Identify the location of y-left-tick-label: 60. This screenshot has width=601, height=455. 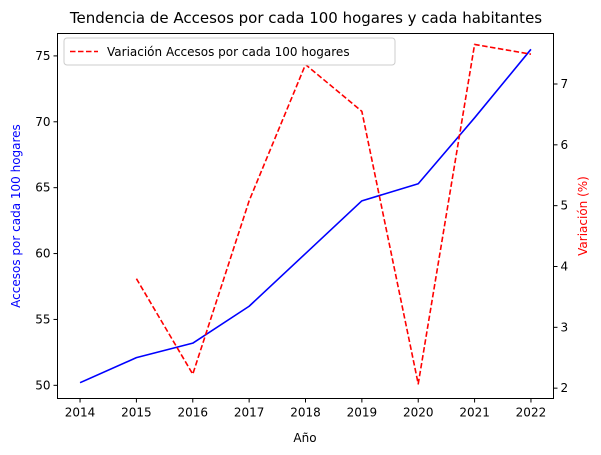
(42, 254).